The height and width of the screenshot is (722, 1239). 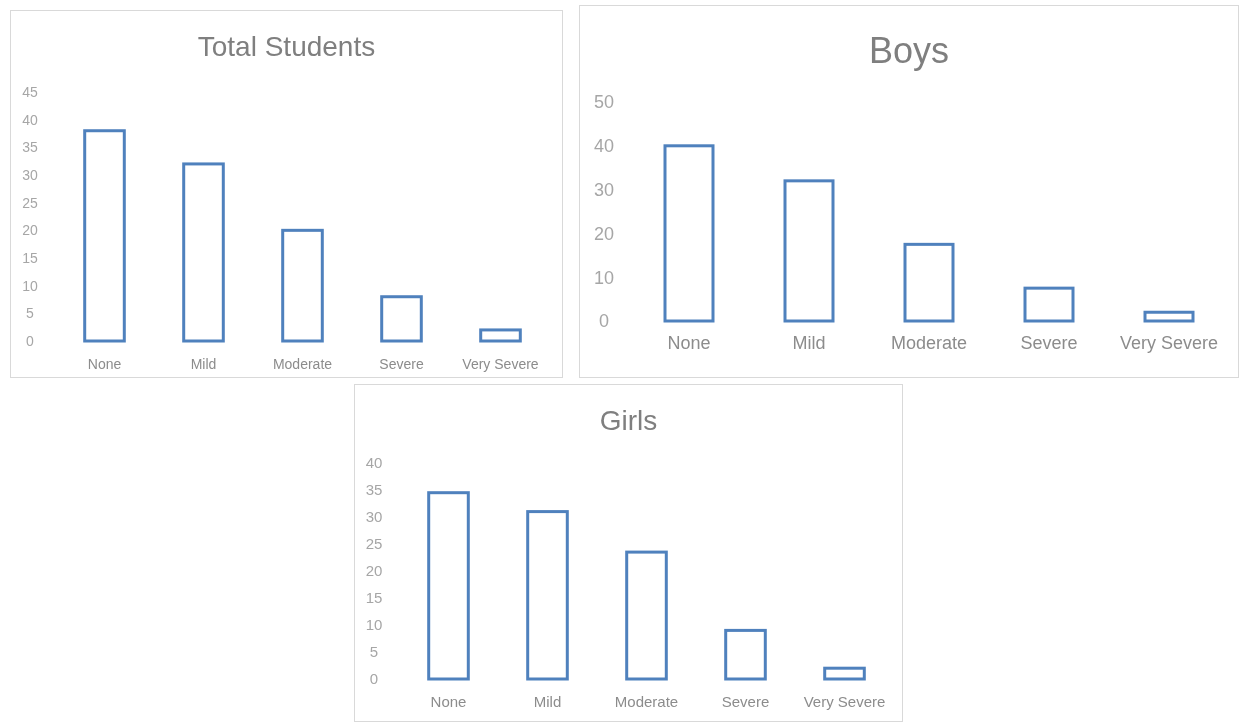 I want to click on chart-title: Girls, so click(x=628, y=420).